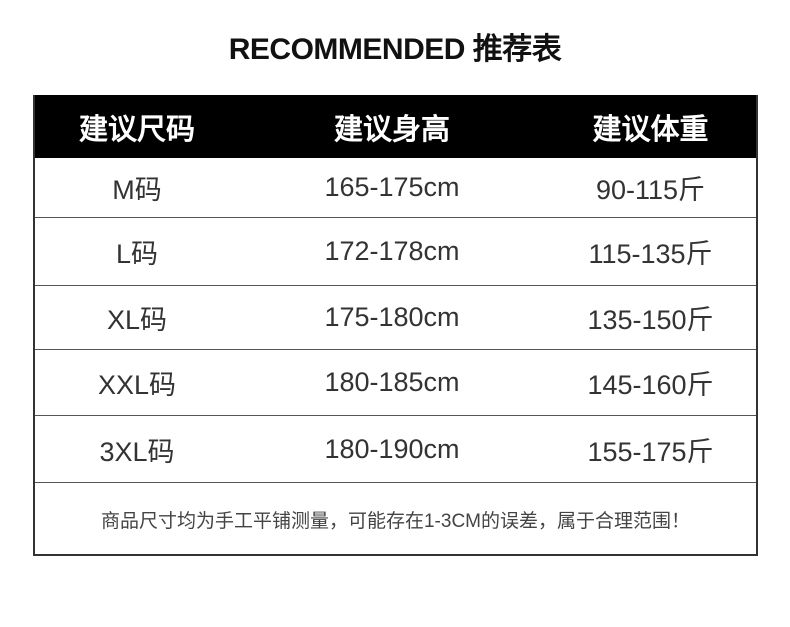  I want to click on header-weight: 建议体重, so click(650, 129).